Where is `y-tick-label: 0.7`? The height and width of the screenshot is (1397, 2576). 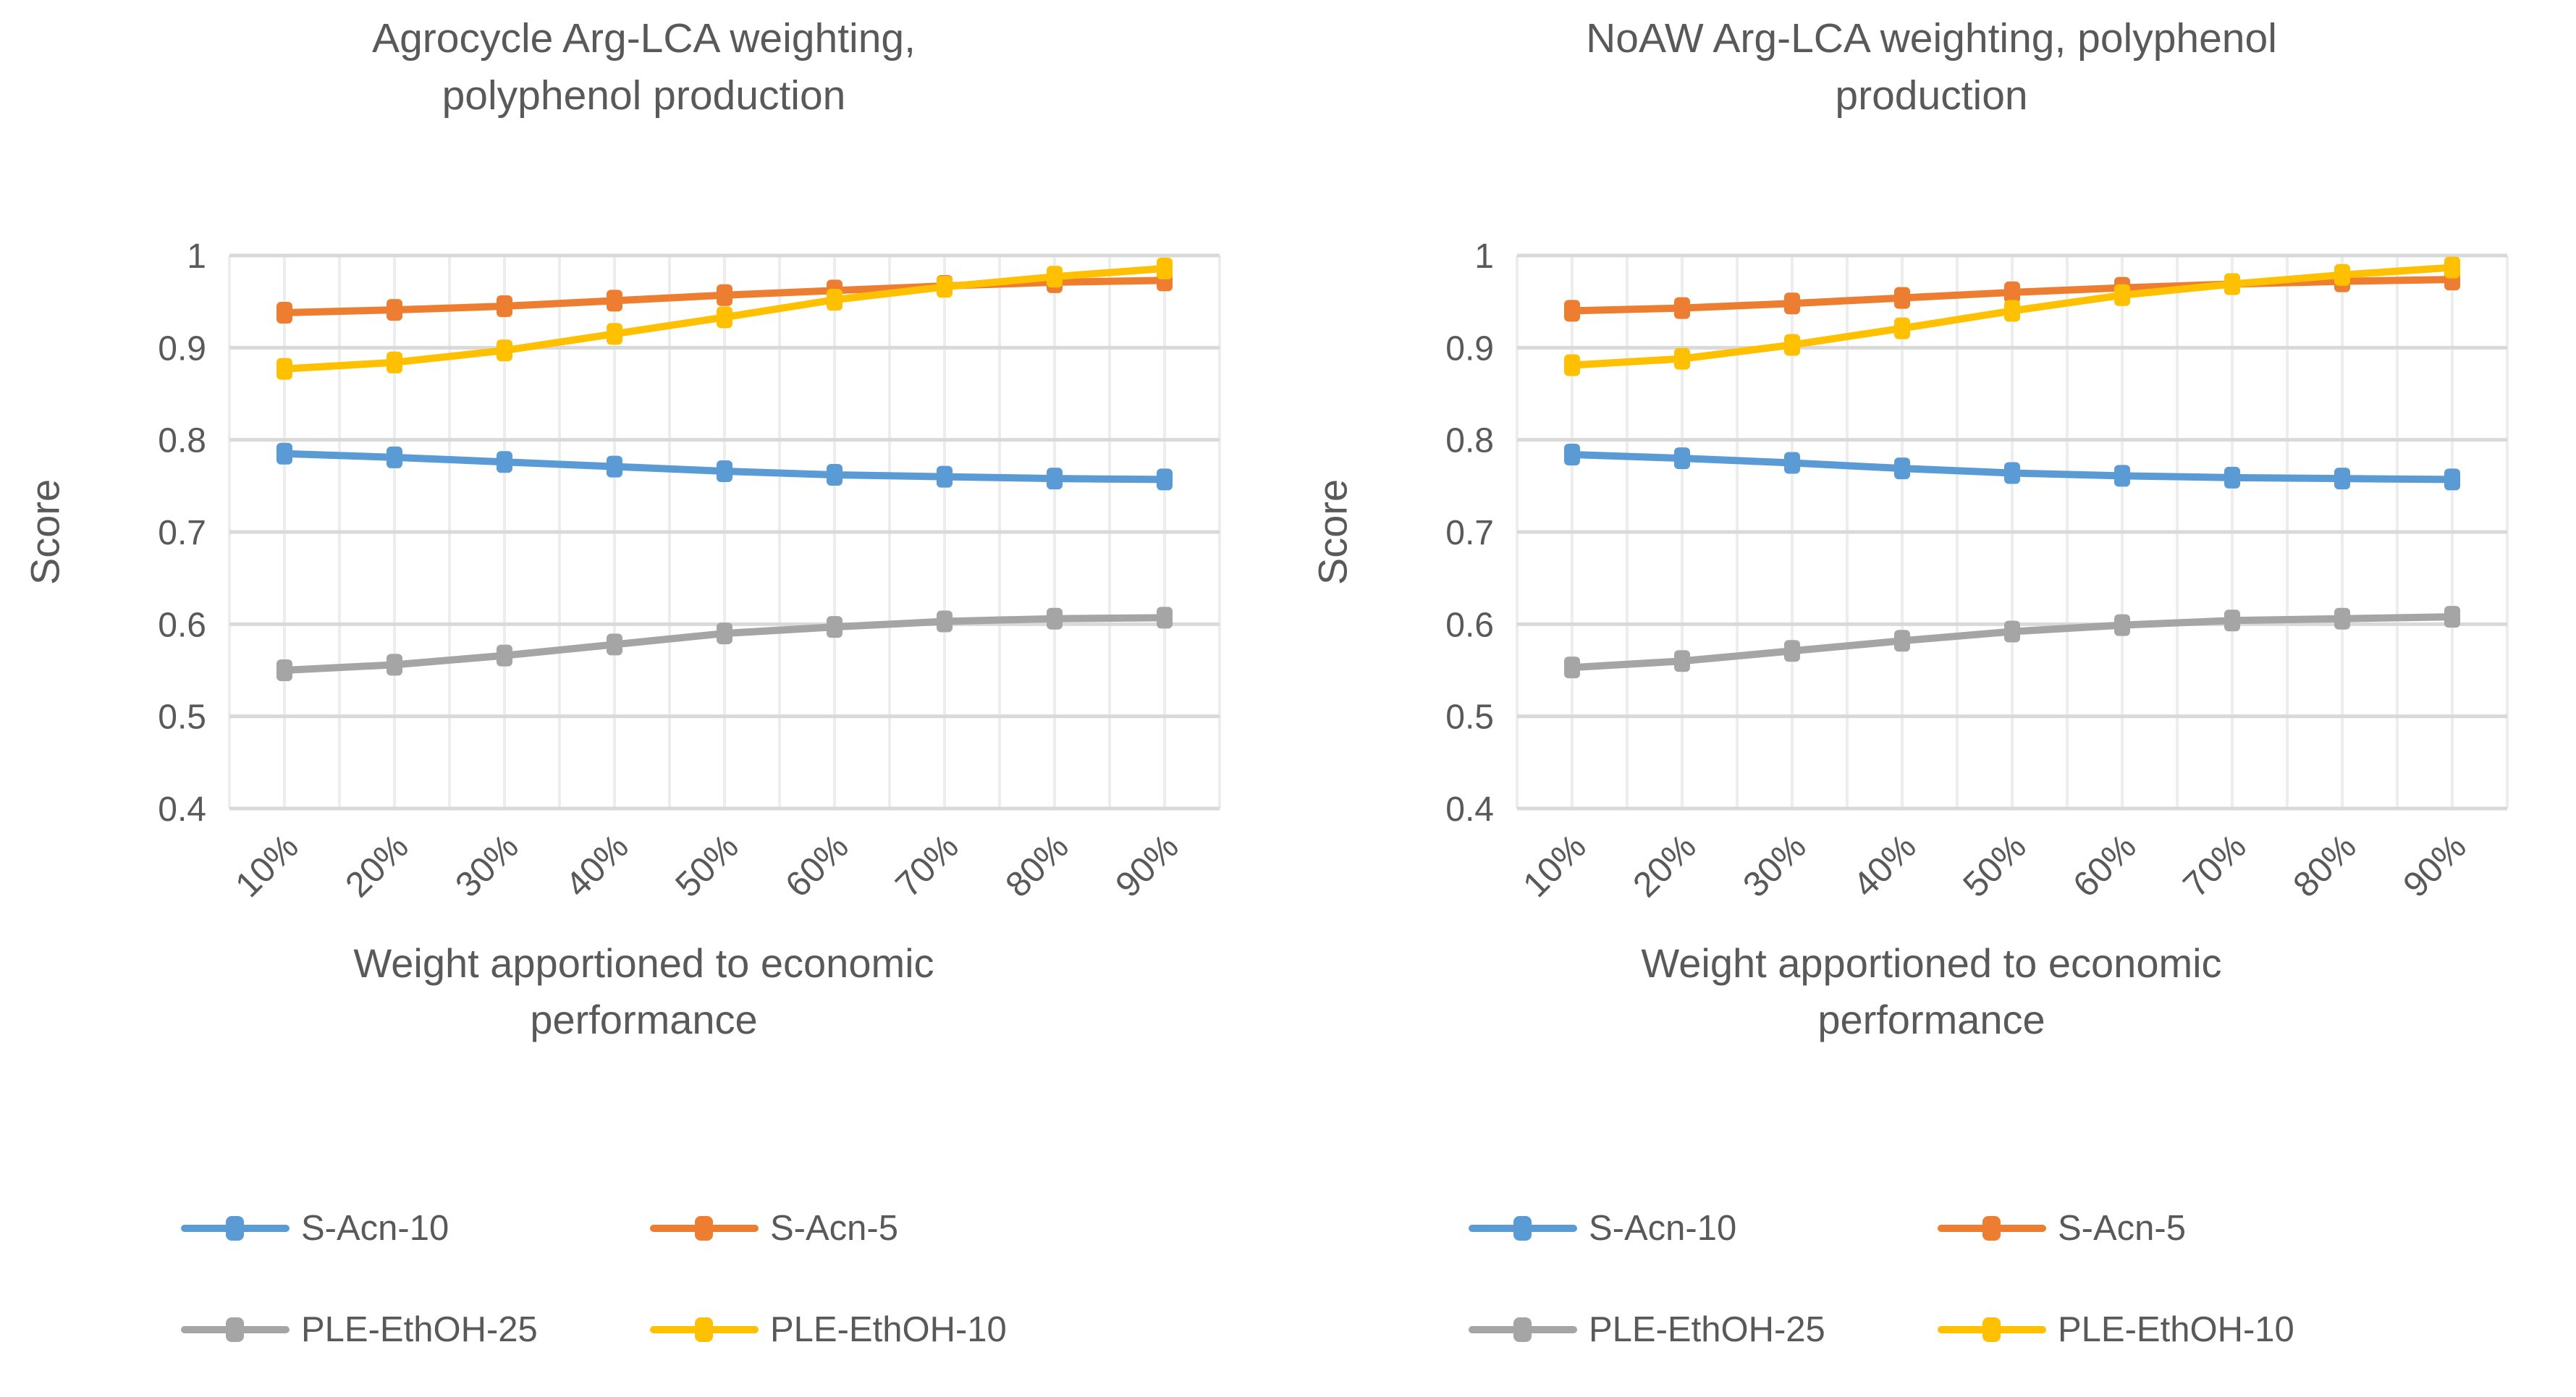
y-tick-label: 0.7 is located at coordinates (1469, 533).